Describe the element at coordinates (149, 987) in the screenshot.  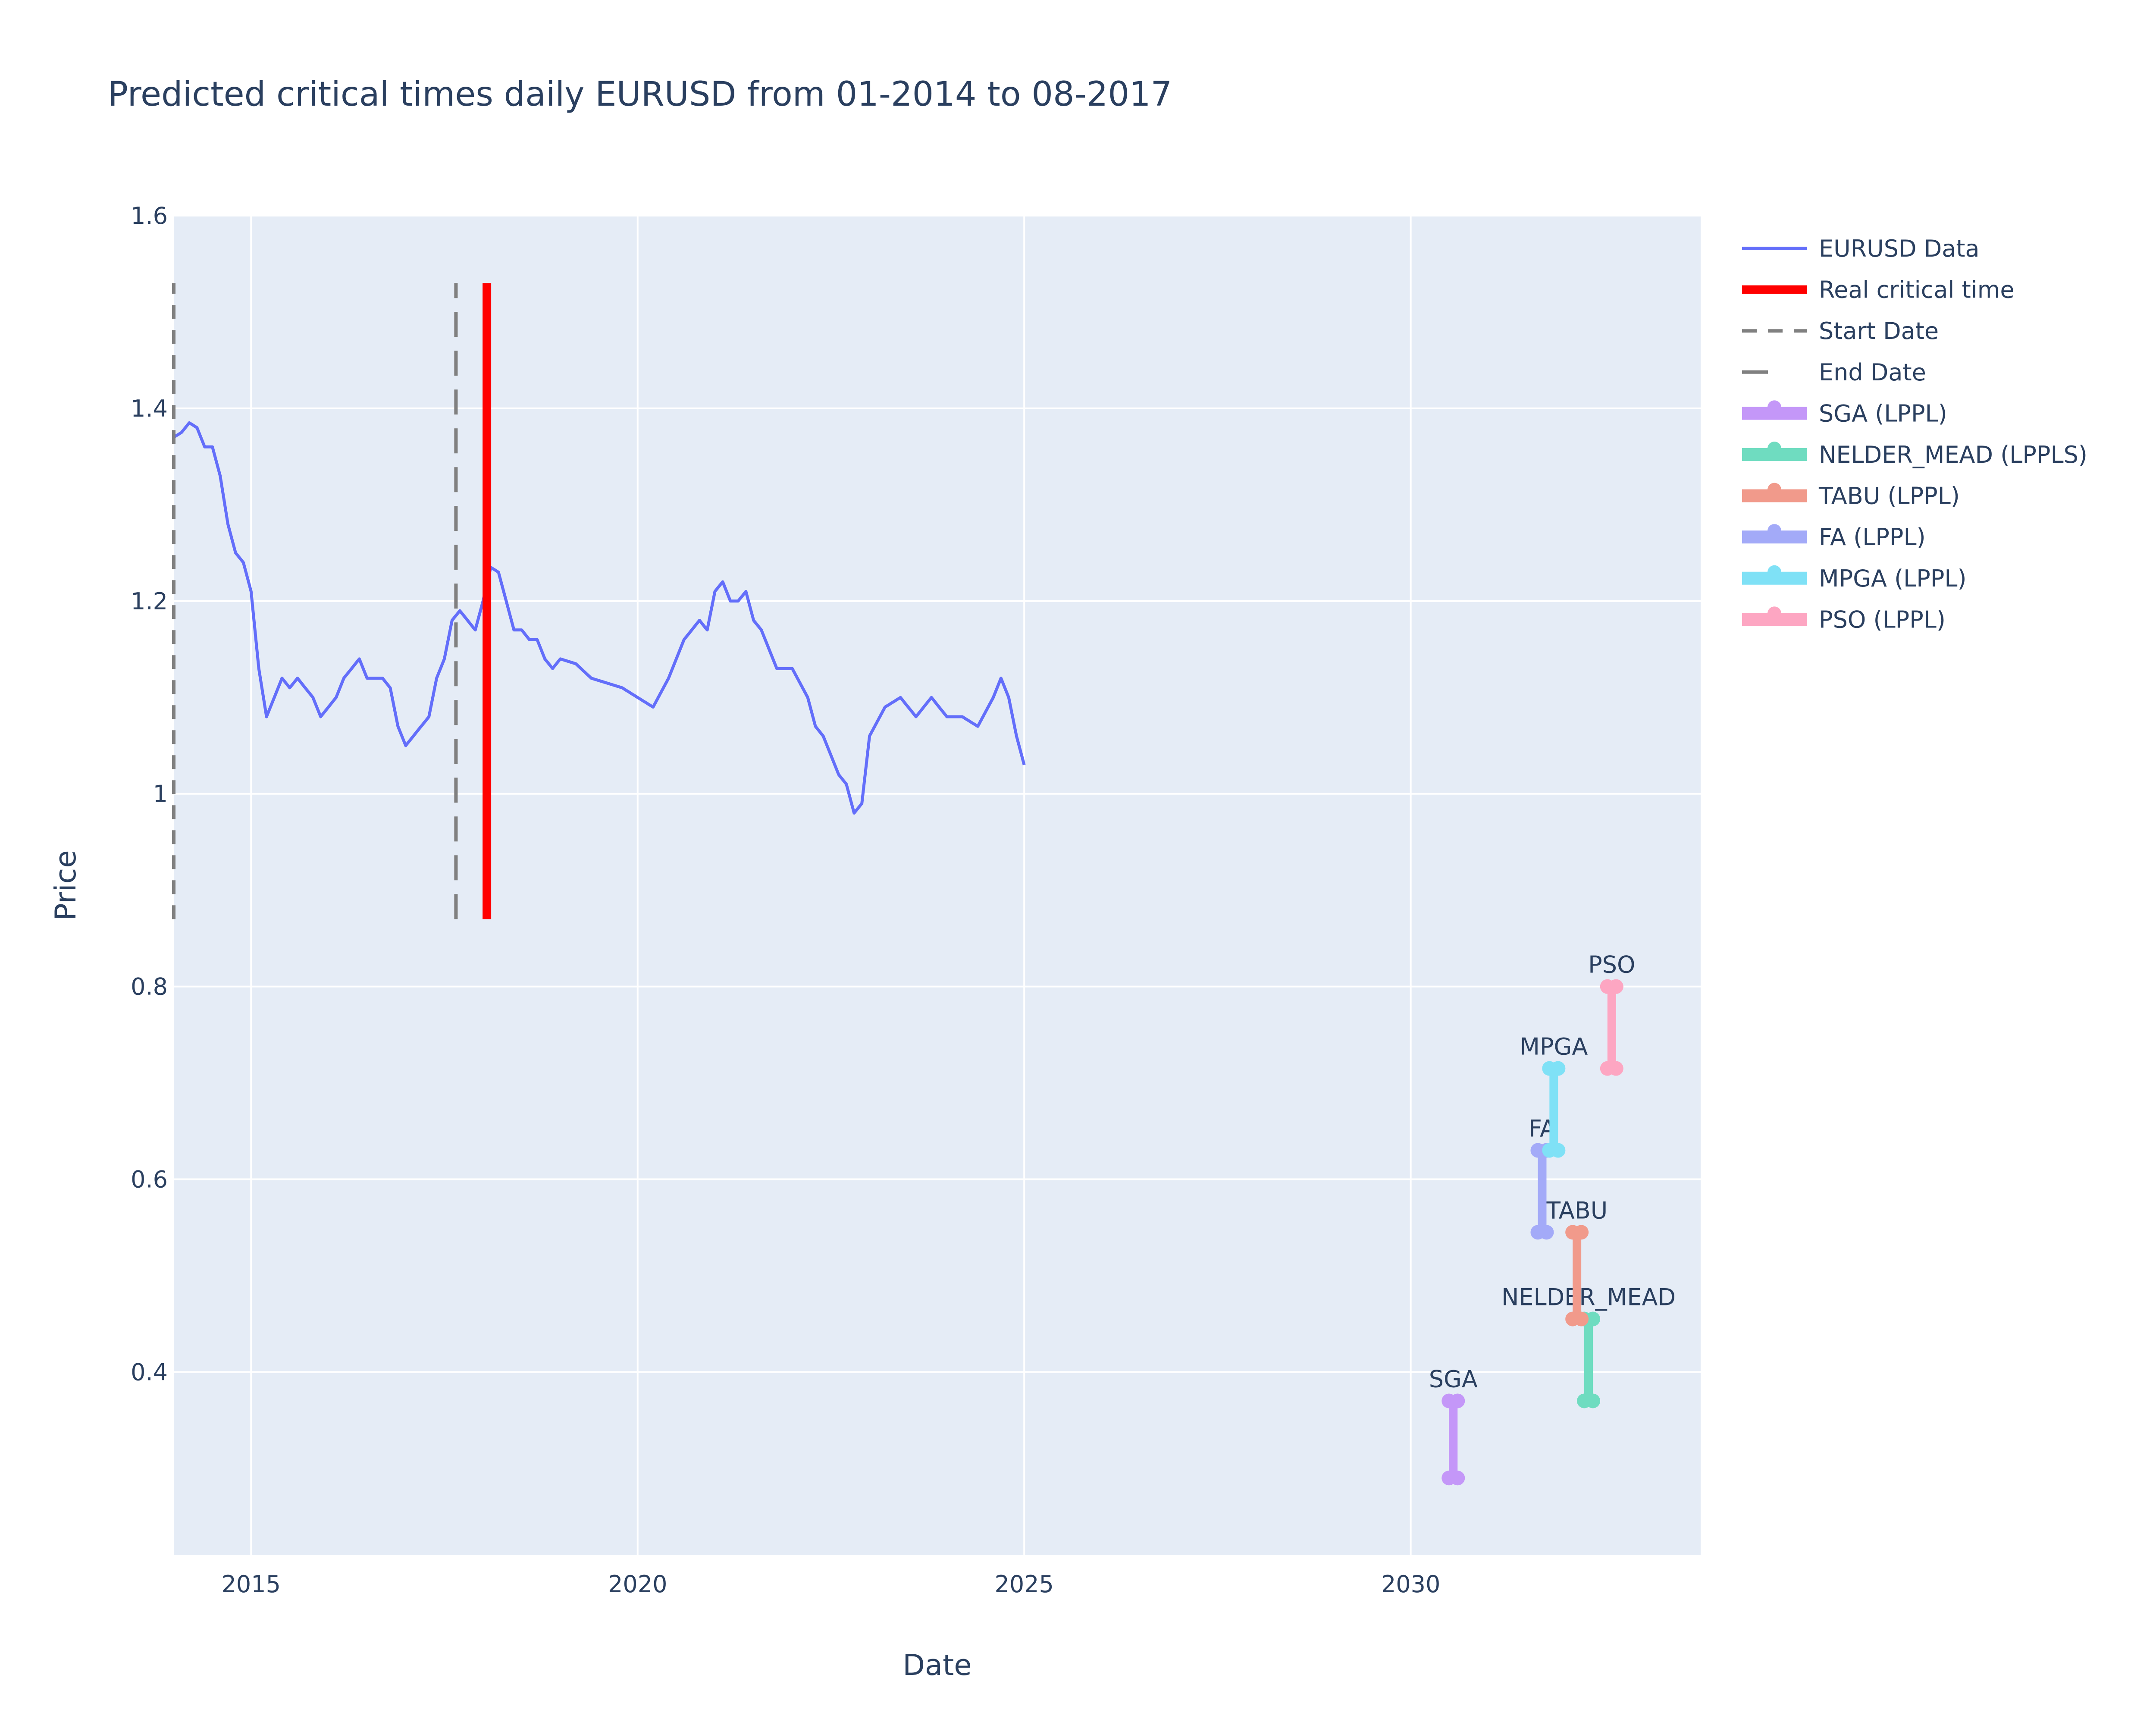
I see `y-tick-label: 0.8` at that location.